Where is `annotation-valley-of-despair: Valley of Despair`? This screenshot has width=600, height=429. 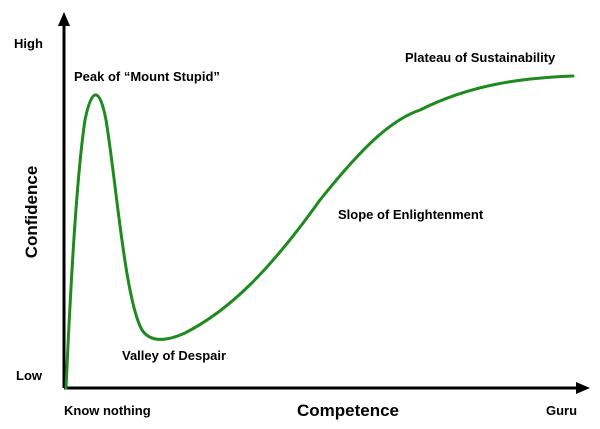 annotation-valley-of-despair: Valley of Despair is located at coordinates (174, 355).